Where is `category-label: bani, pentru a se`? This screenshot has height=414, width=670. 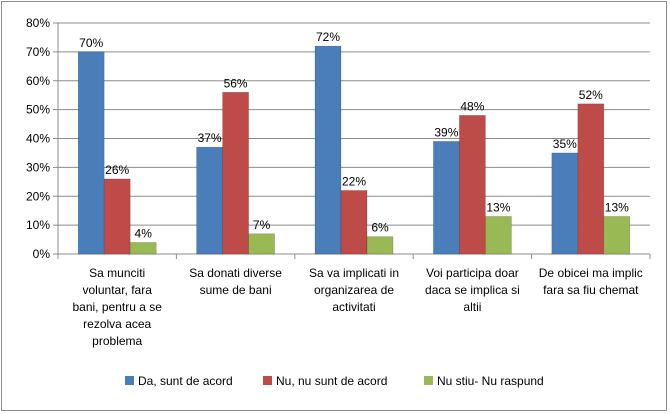
category-label: bani, pentru a se is located at coordinates (117, 307).